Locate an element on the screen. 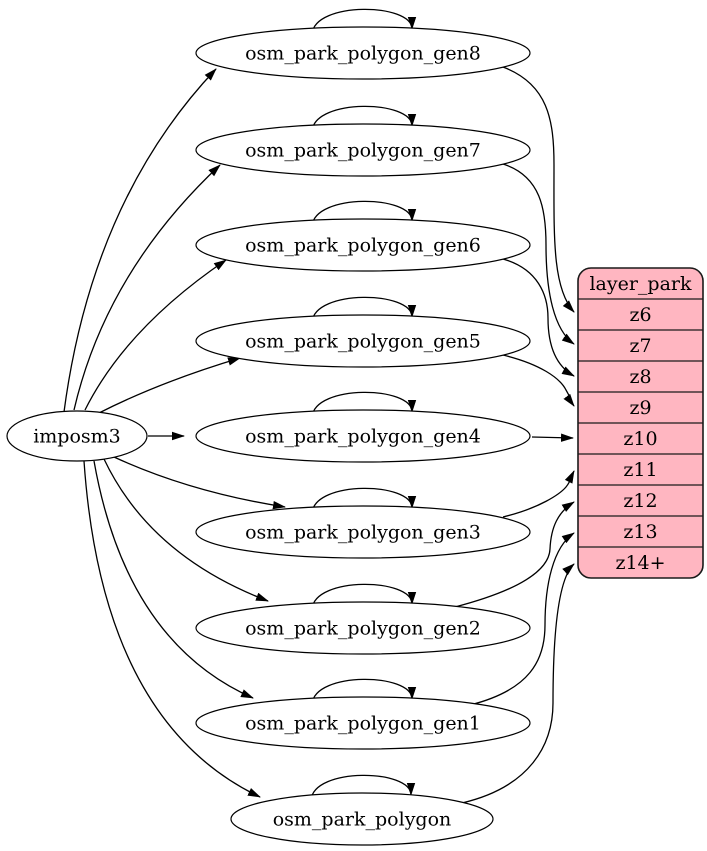 The width and height of the screenshot is (707, 851). edge-imposm3-to-osm_park_polygon_gen3 is located at coordinates (199, 483).